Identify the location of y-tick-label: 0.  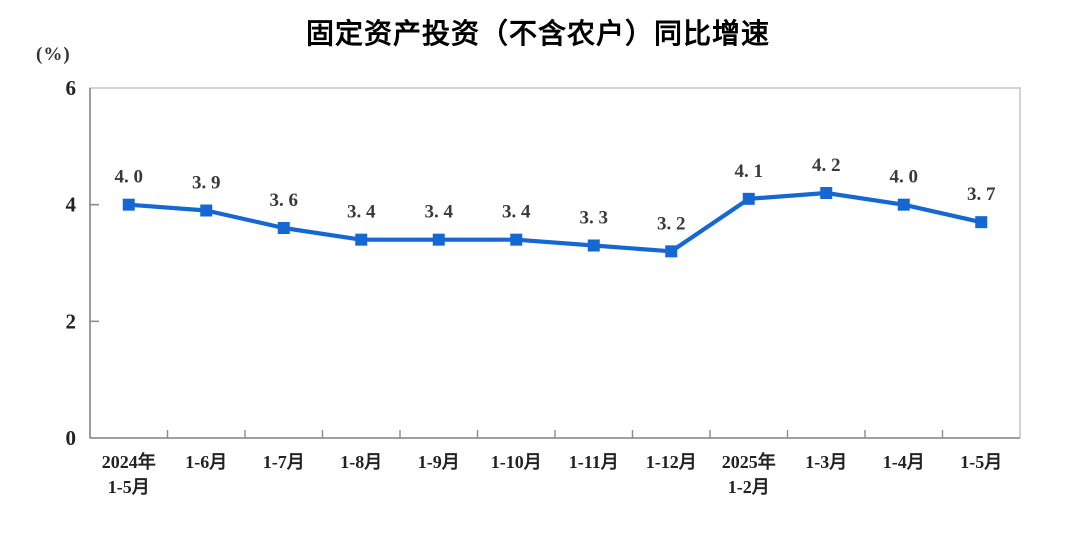
(71, 438).